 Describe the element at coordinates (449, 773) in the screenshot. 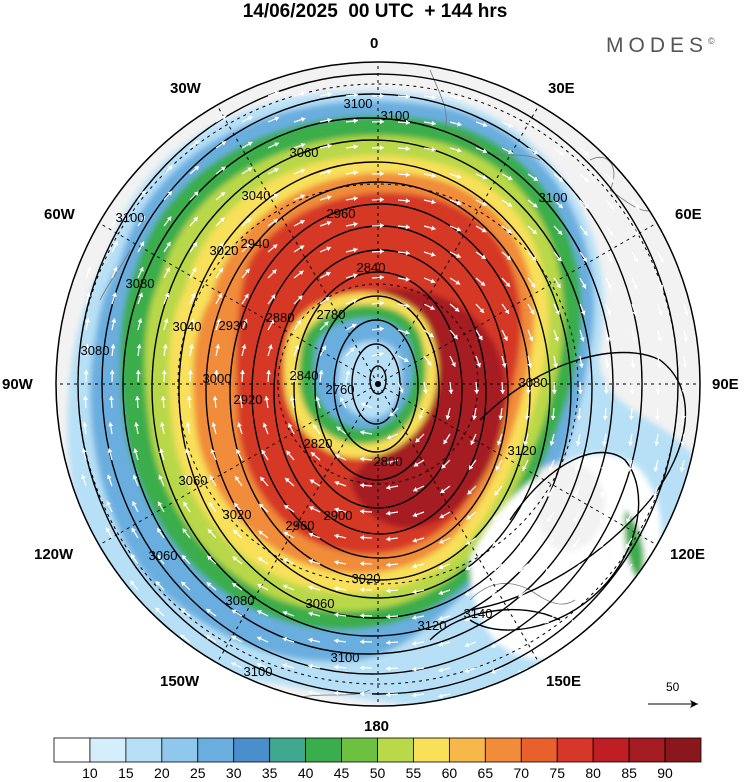

I see `colorbar-tick-label: 60` at that location.